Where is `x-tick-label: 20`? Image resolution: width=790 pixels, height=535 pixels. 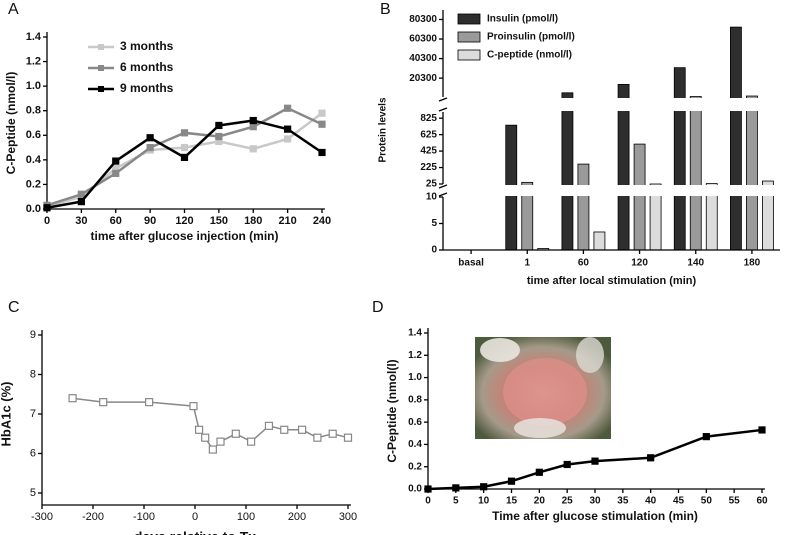 x-tick-label: 20 is located at coordinates (540, 501).